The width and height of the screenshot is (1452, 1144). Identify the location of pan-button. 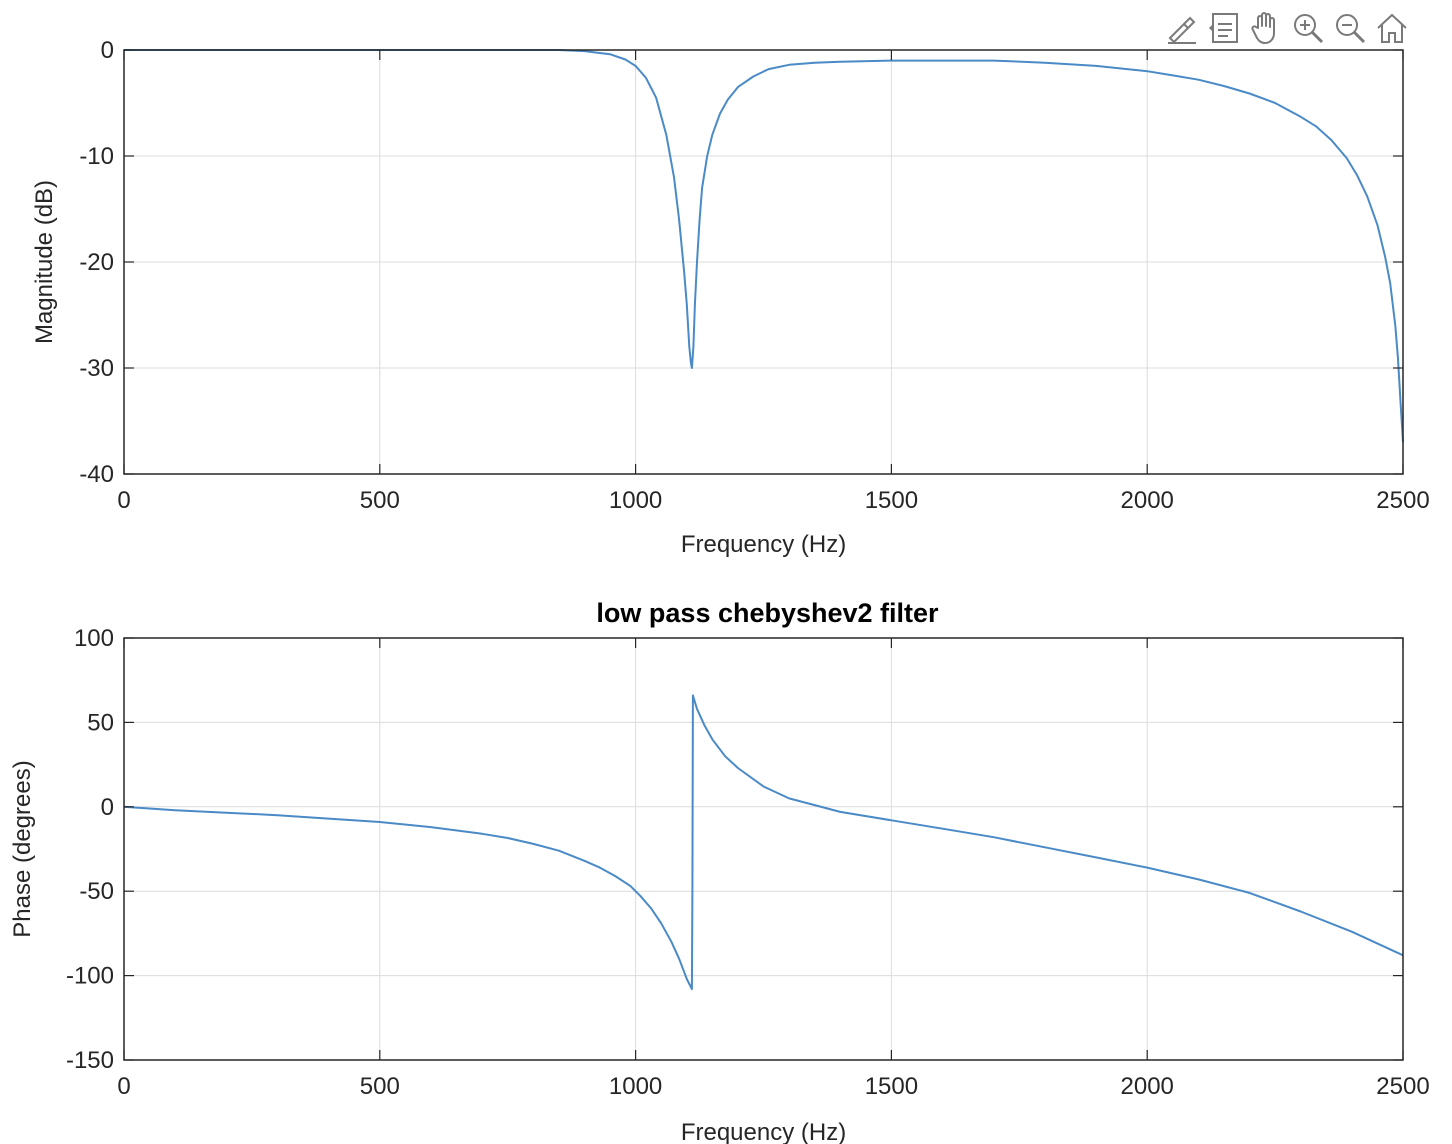
(1266, 28).